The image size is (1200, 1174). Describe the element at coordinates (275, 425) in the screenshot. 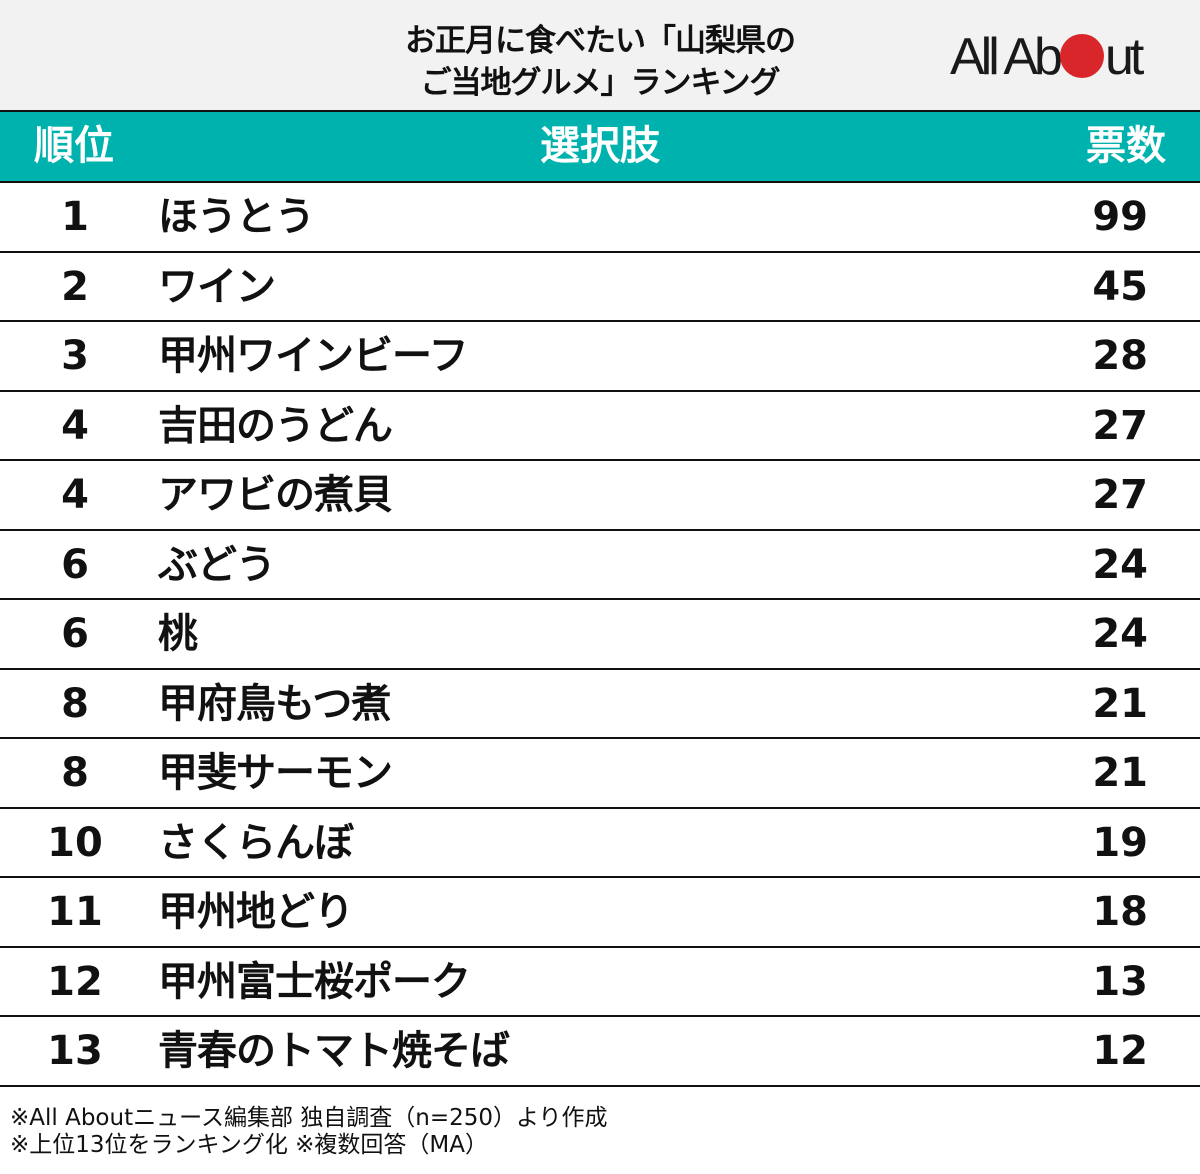

I see `choice-cell: 吉田のうどん` at that location.